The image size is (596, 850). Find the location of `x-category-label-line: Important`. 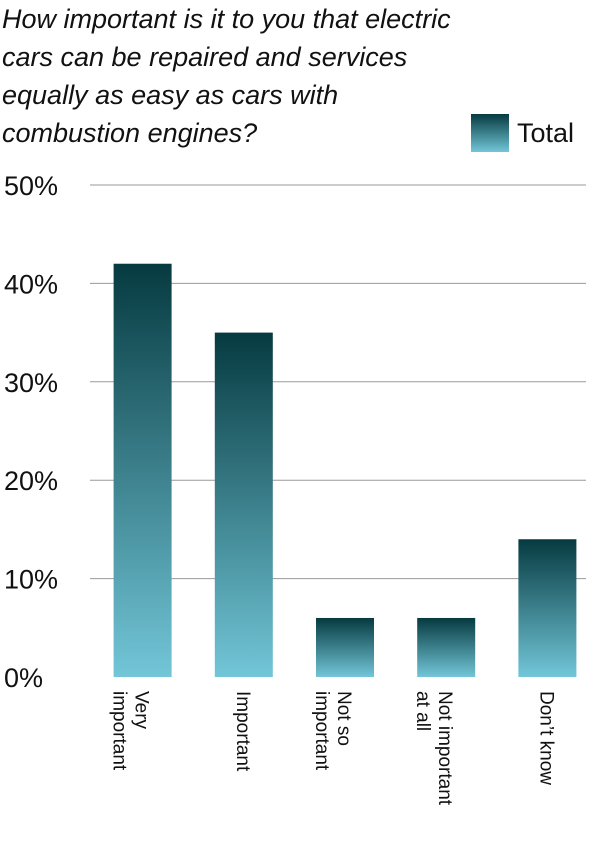

x-category-label-line: Important is located at coordinates (242, 731).